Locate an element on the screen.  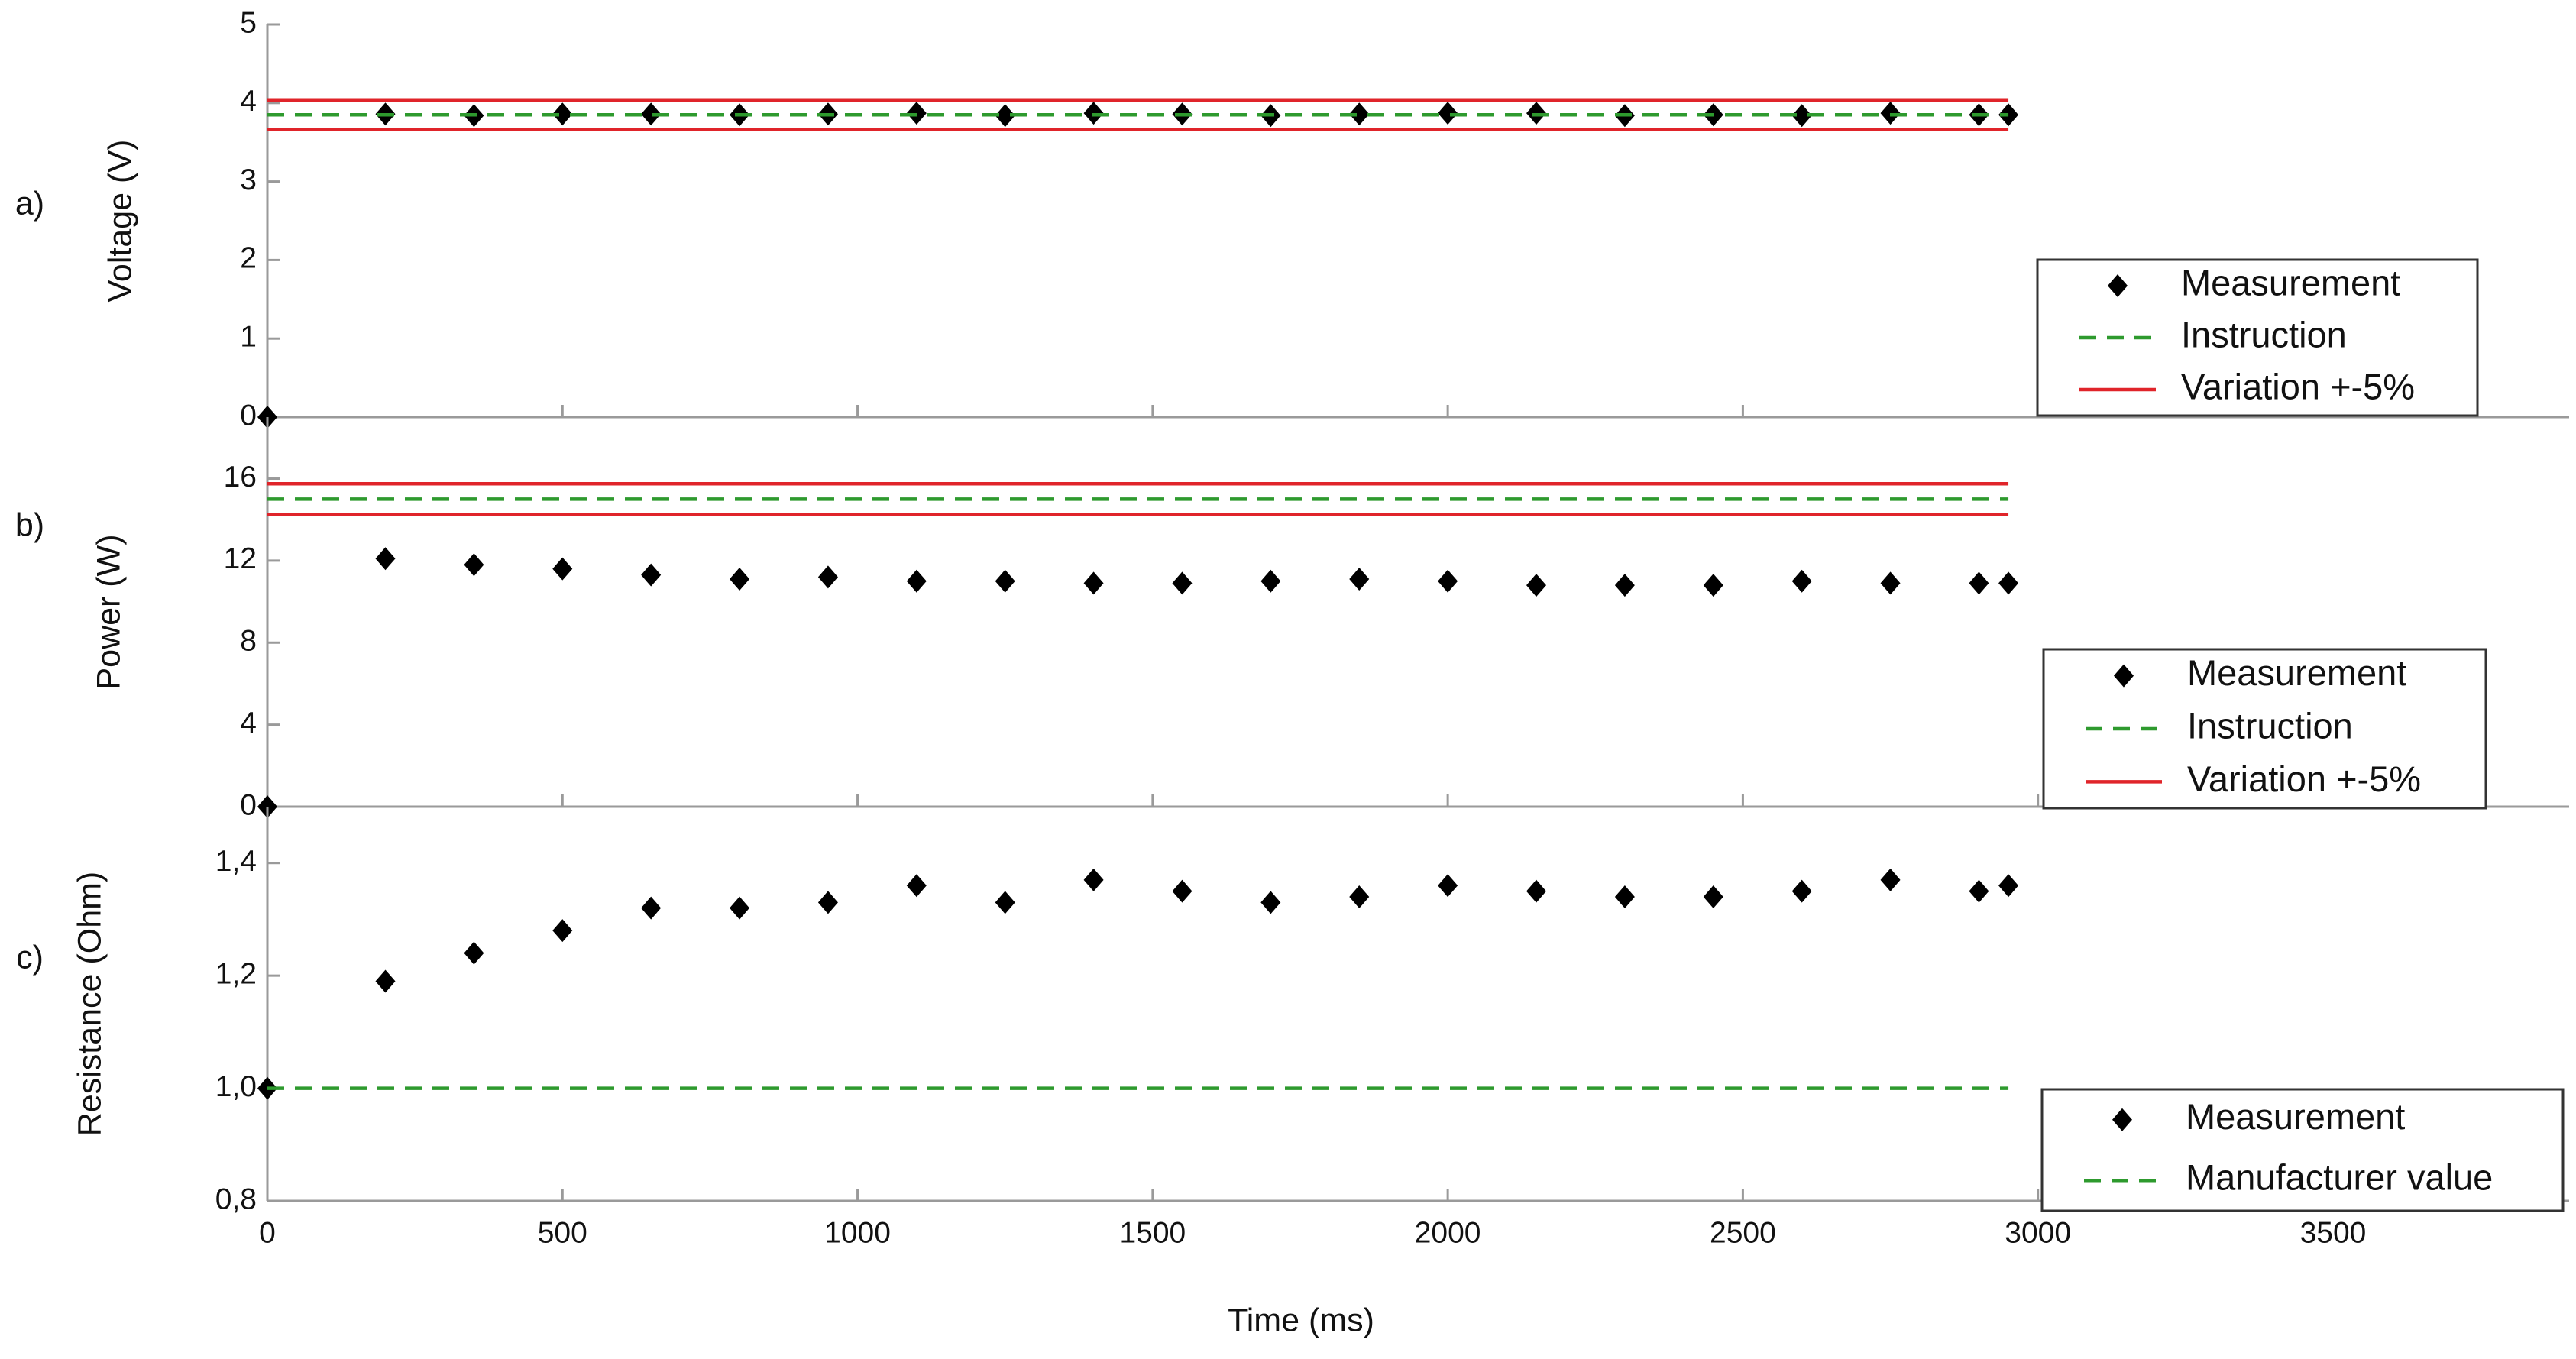
y-tick-label: 16 is located at coordinates (240, 477).